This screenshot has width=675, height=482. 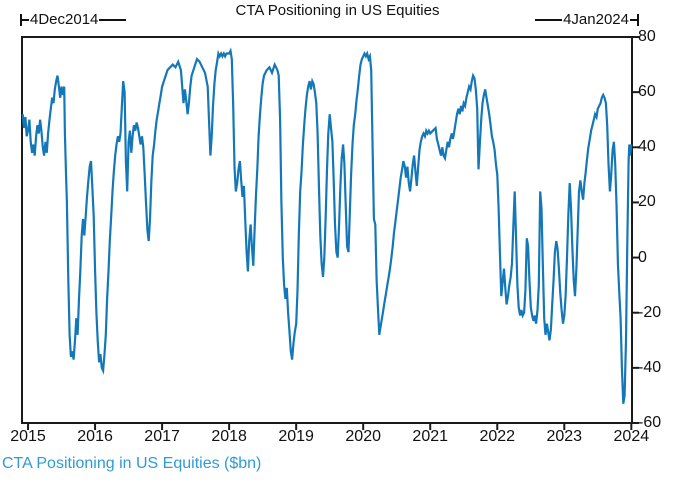 What do you see at coordinates (631, 436) in the screenshot?
I see `x-tick-label: 2024` at bounding box center [631, 436].